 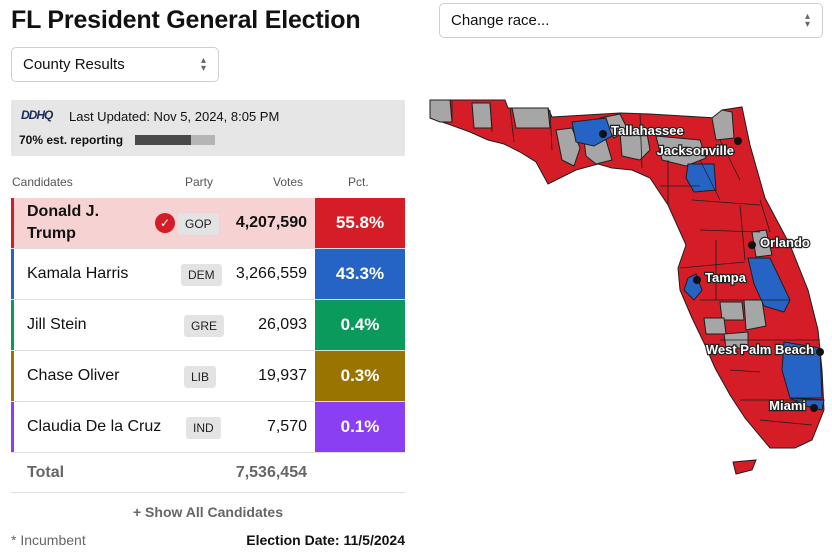 What do you see at coordinates (200, 377) in the screenshot?
I see `party-badge: LIB` at bounding box center [200, 377].